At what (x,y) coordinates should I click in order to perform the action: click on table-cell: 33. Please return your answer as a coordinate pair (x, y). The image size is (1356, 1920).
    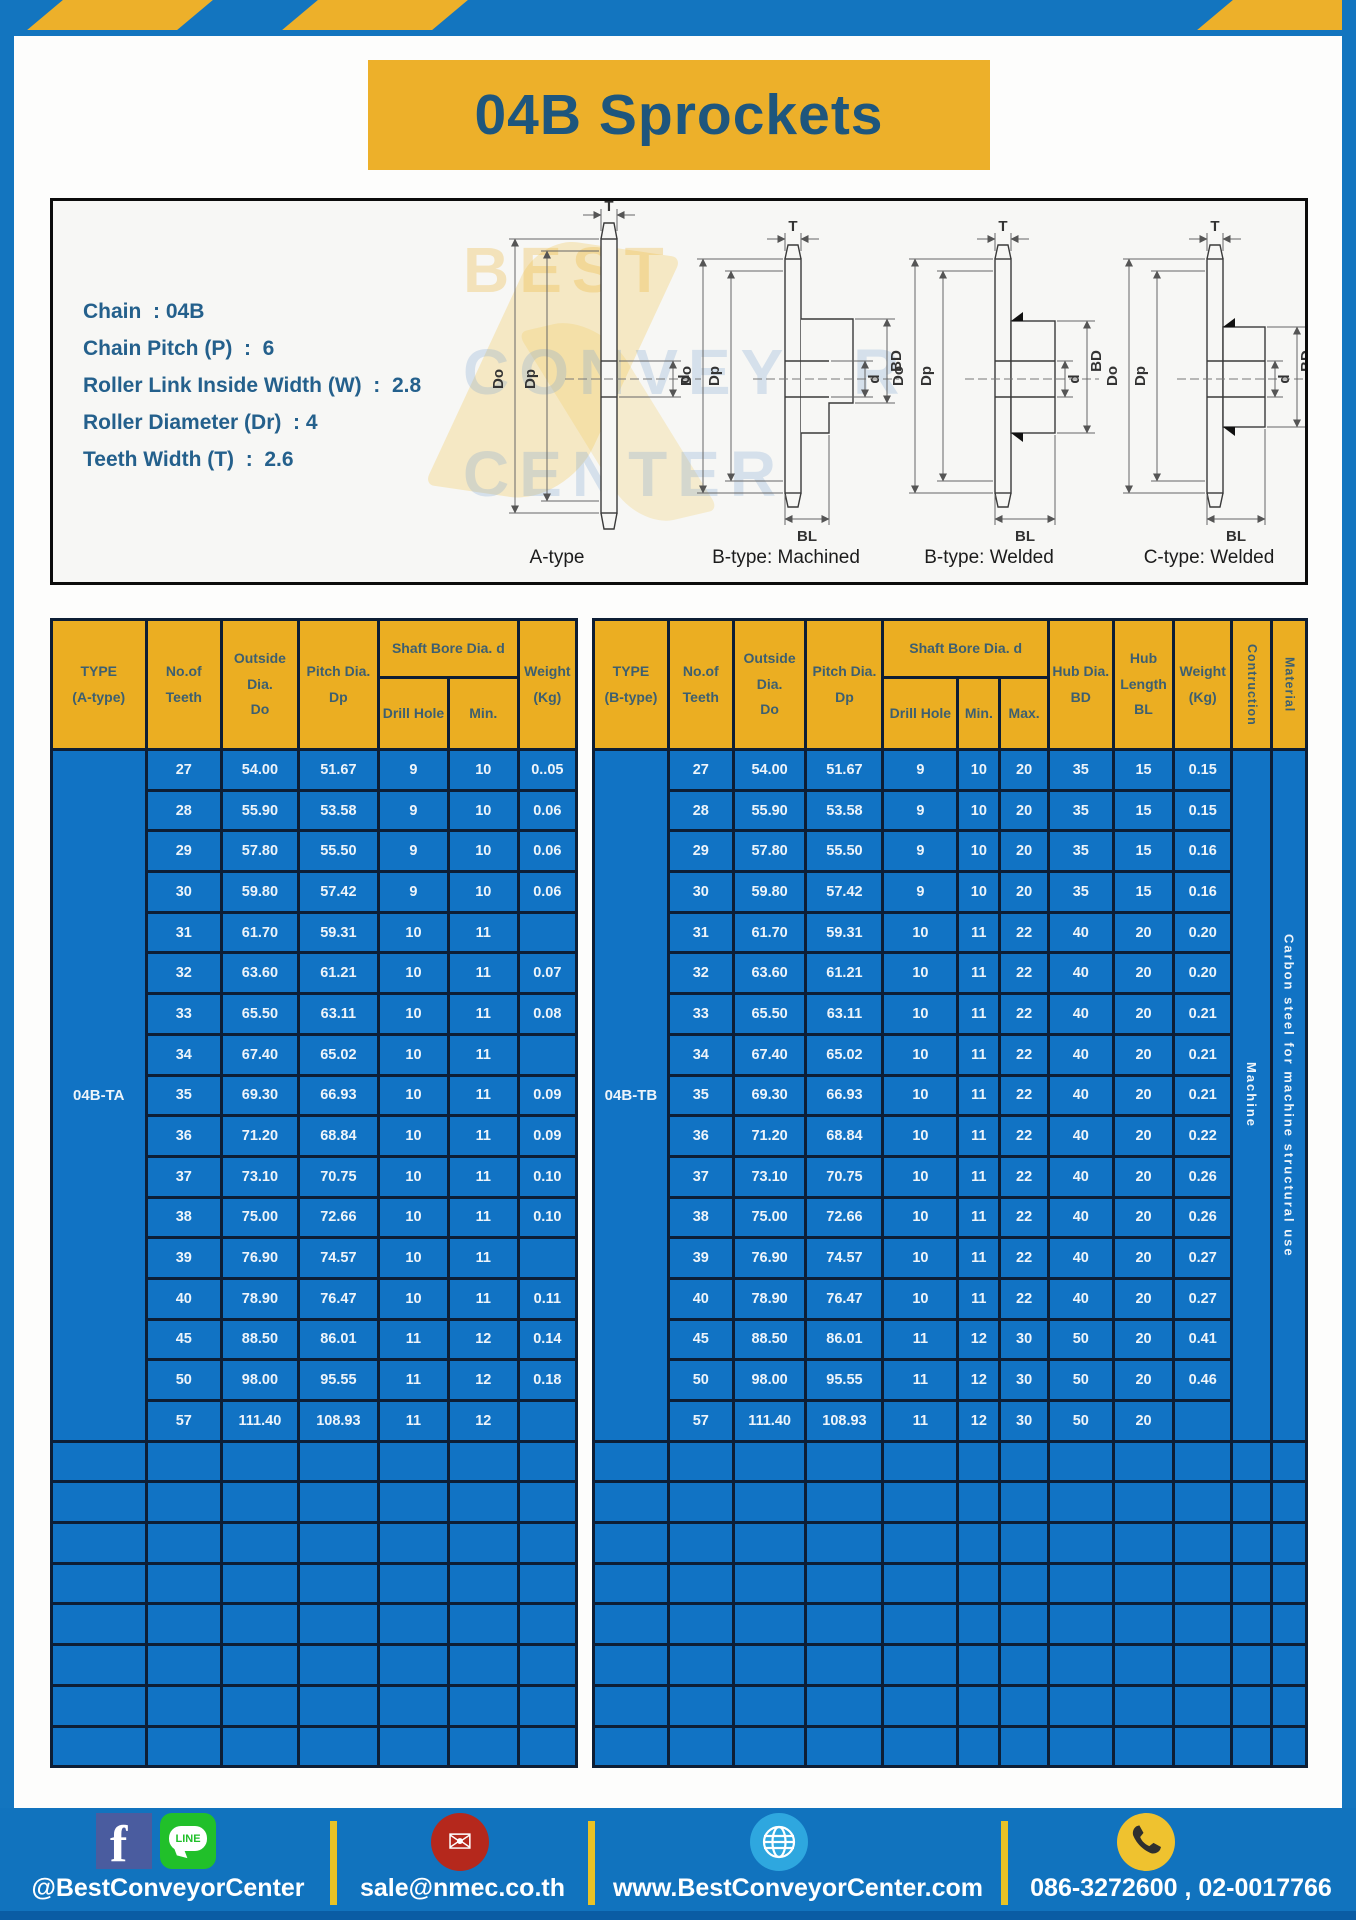
    Looking at the image, I should click on (184, 1014).